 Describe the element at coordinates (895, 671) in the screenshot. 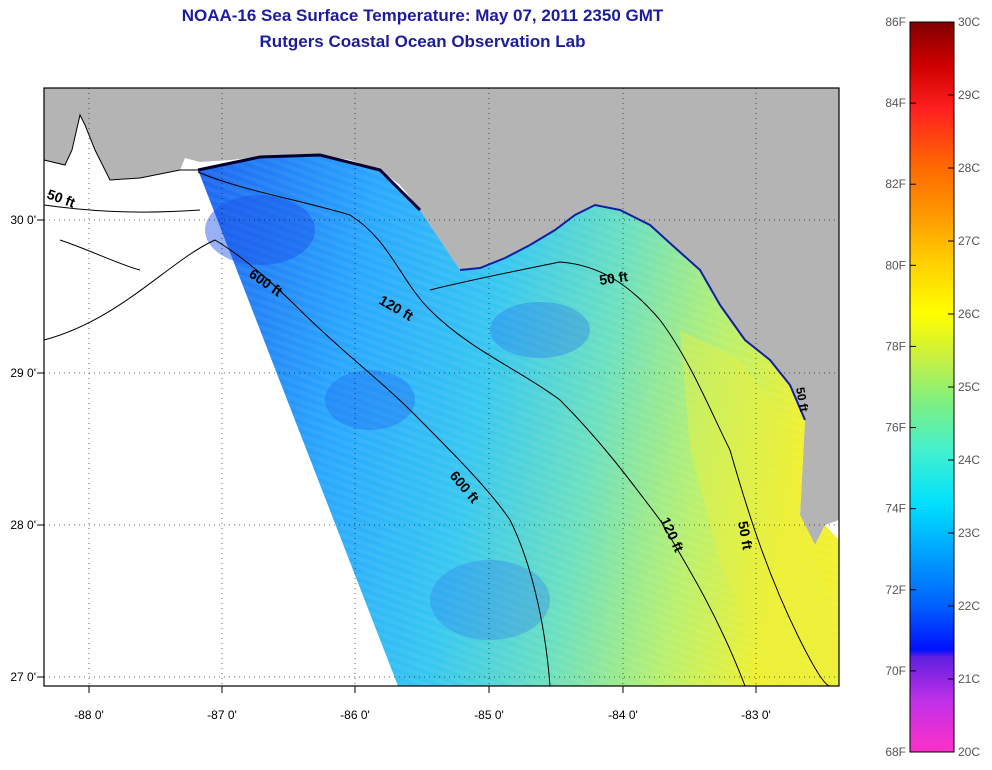

I see `colorbar-f-label: 70F` at that location.